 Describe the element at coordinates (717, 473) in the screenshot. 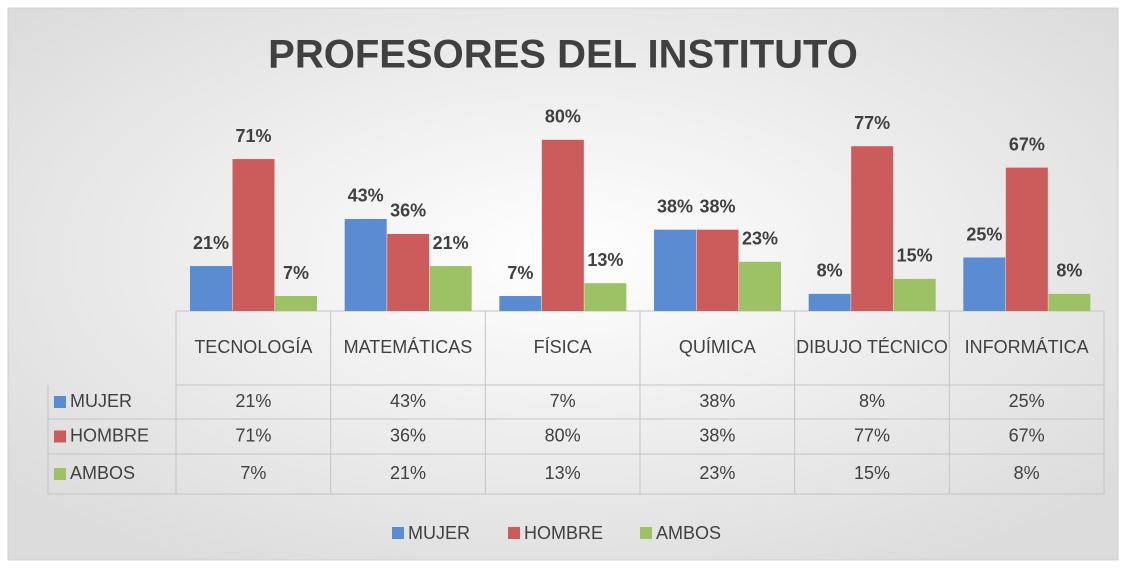

I see `table-cell: 23%` at that location.